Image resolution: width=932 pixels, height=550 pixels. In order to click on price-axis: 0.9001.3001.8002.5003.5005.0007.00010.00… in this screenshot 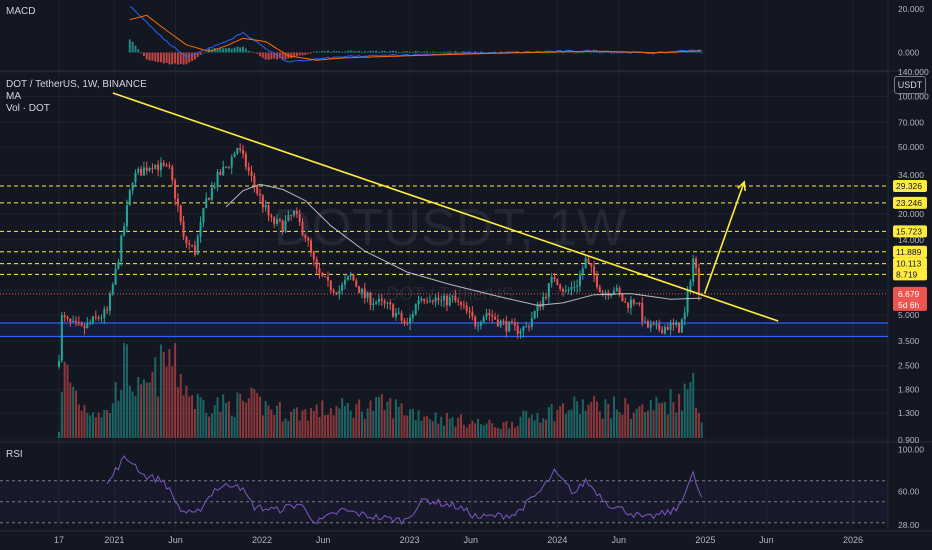, I will do `click(911, 267)`.